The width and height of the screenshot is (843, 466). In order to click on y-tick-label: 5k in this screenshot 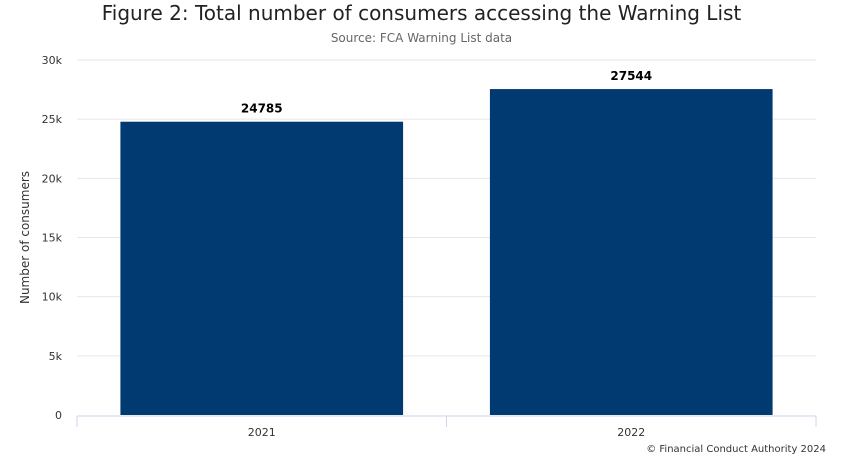, I will do `click(56, 356)`.